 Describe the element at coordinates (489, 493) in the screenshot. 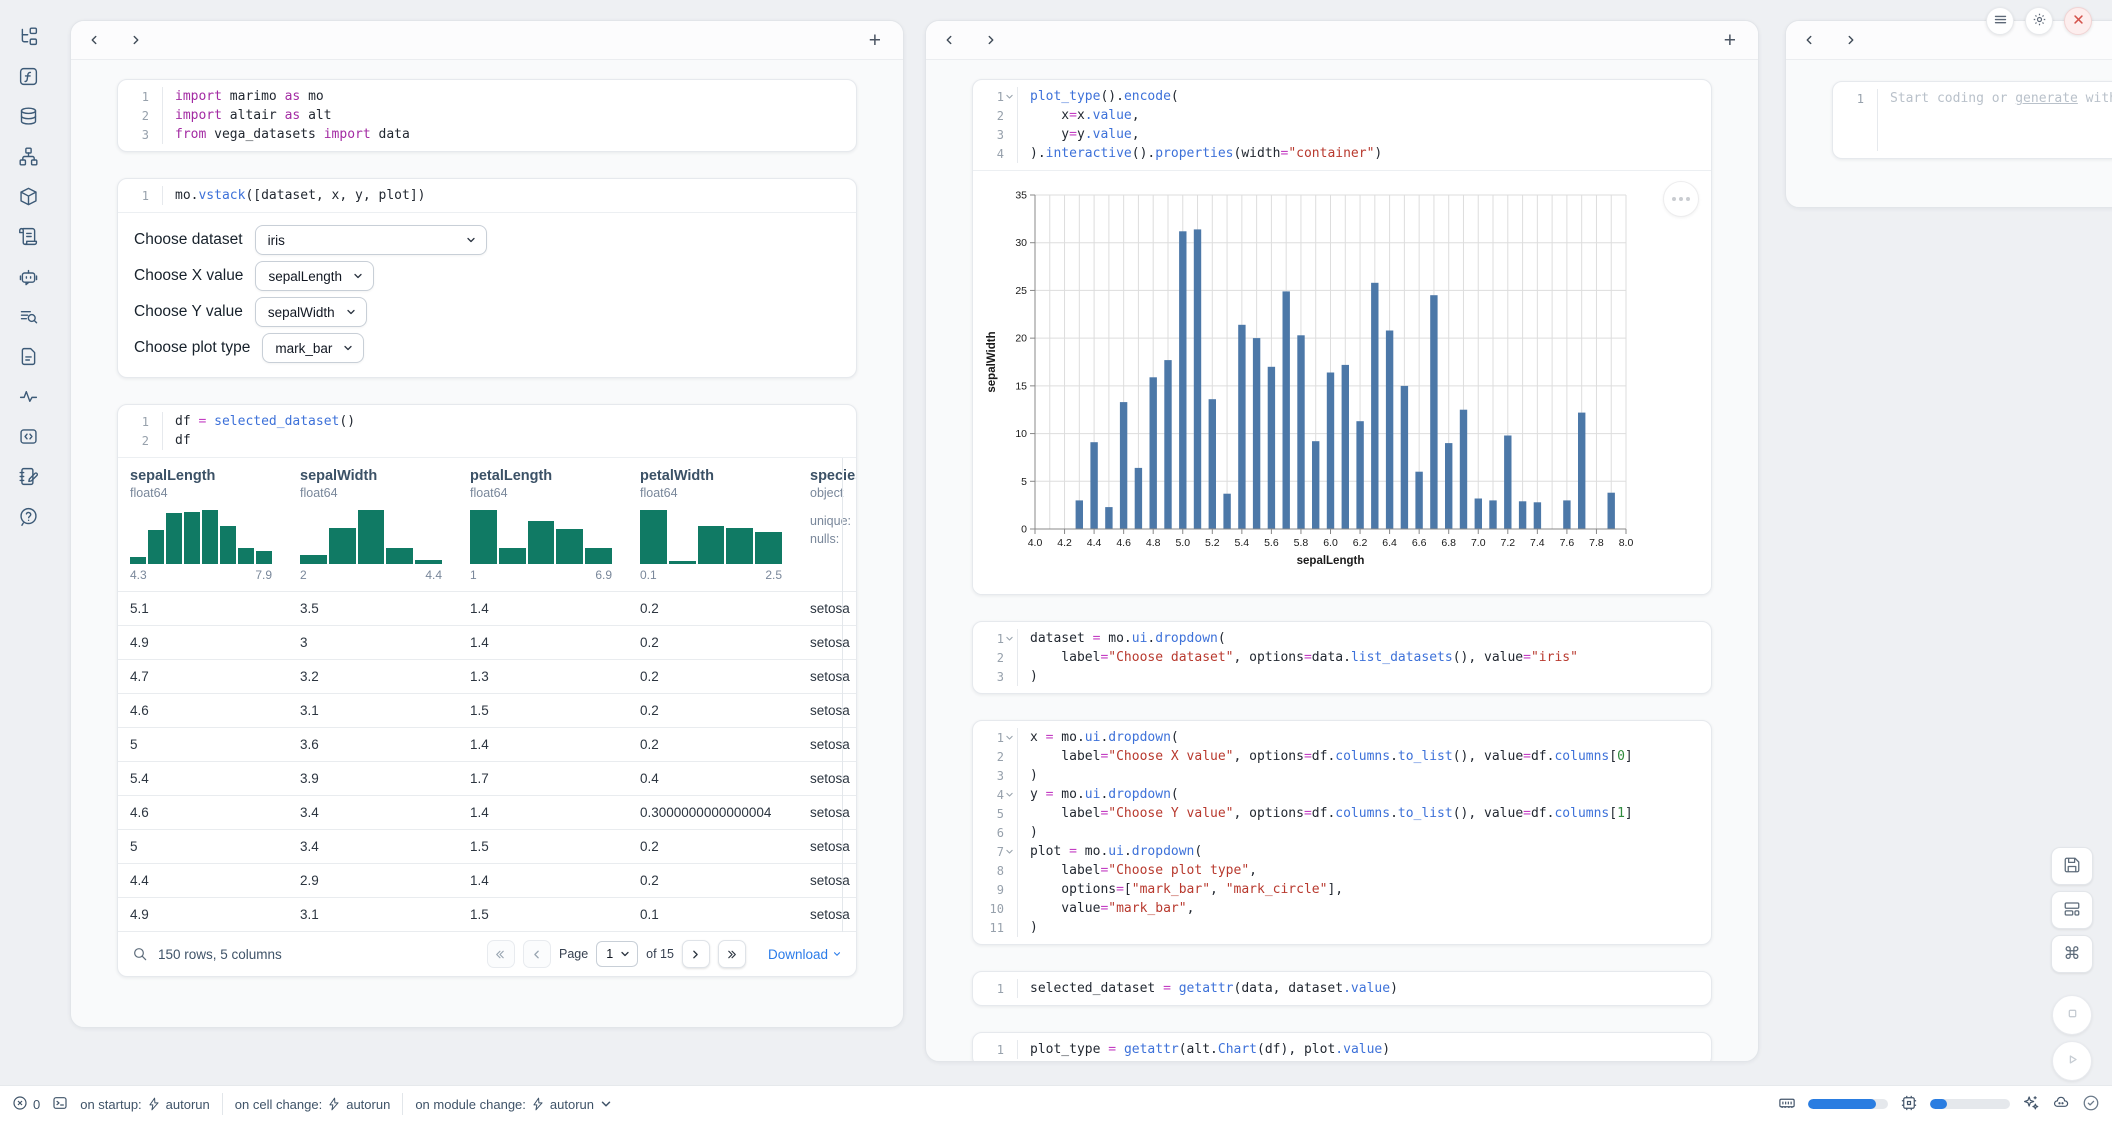

I see `column-type: float64` at that location.